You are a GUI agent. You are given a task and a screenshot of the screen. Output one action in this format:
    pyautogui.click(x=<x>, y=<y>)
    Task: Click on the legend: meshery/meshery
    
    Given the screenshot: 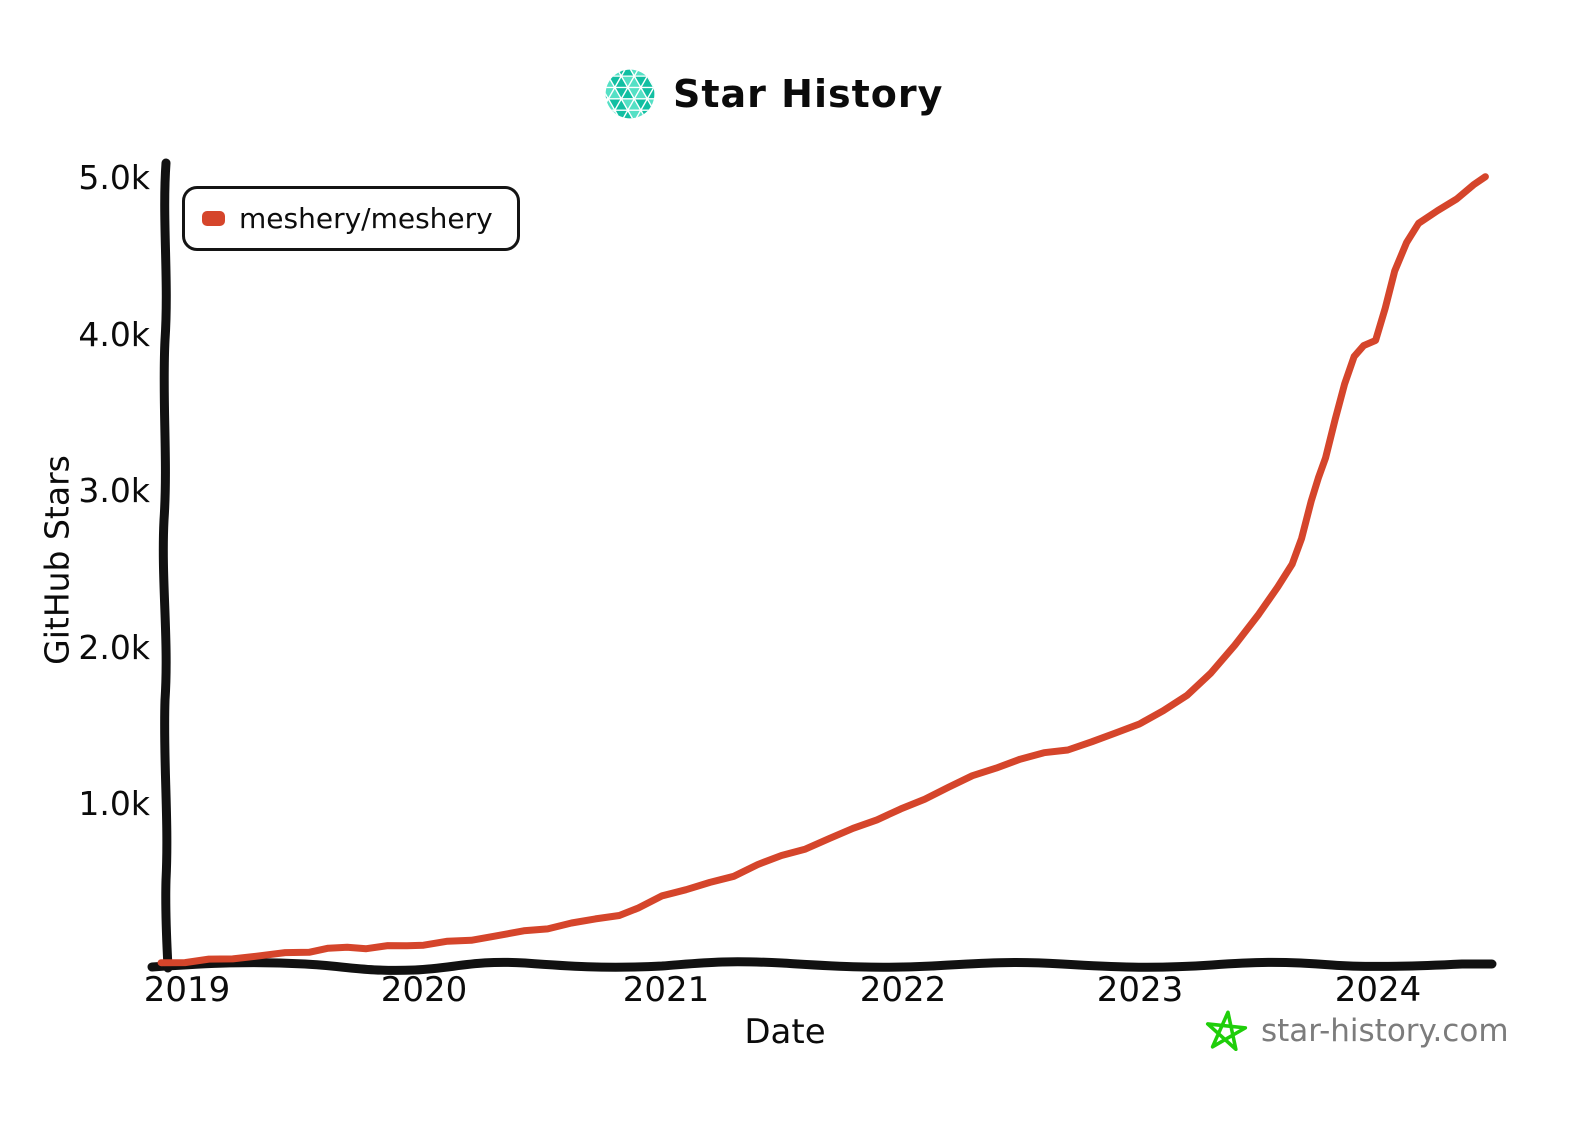 What is the action you would take?
    pyautogui.click(x=351, y=218)
    